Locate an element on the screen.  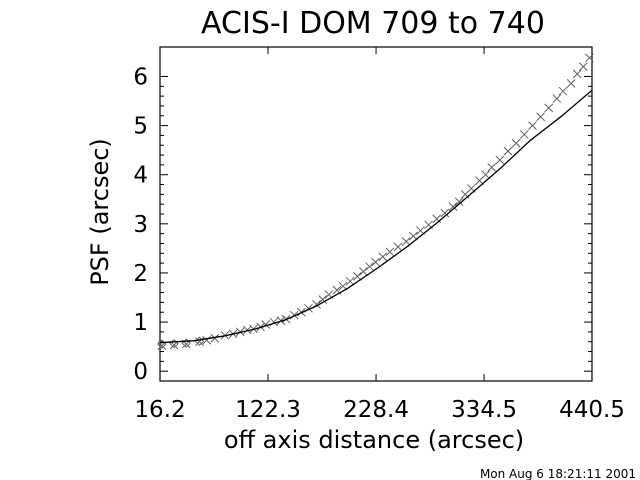
y-tick-label: 1 is located at coordinates (140, 323).